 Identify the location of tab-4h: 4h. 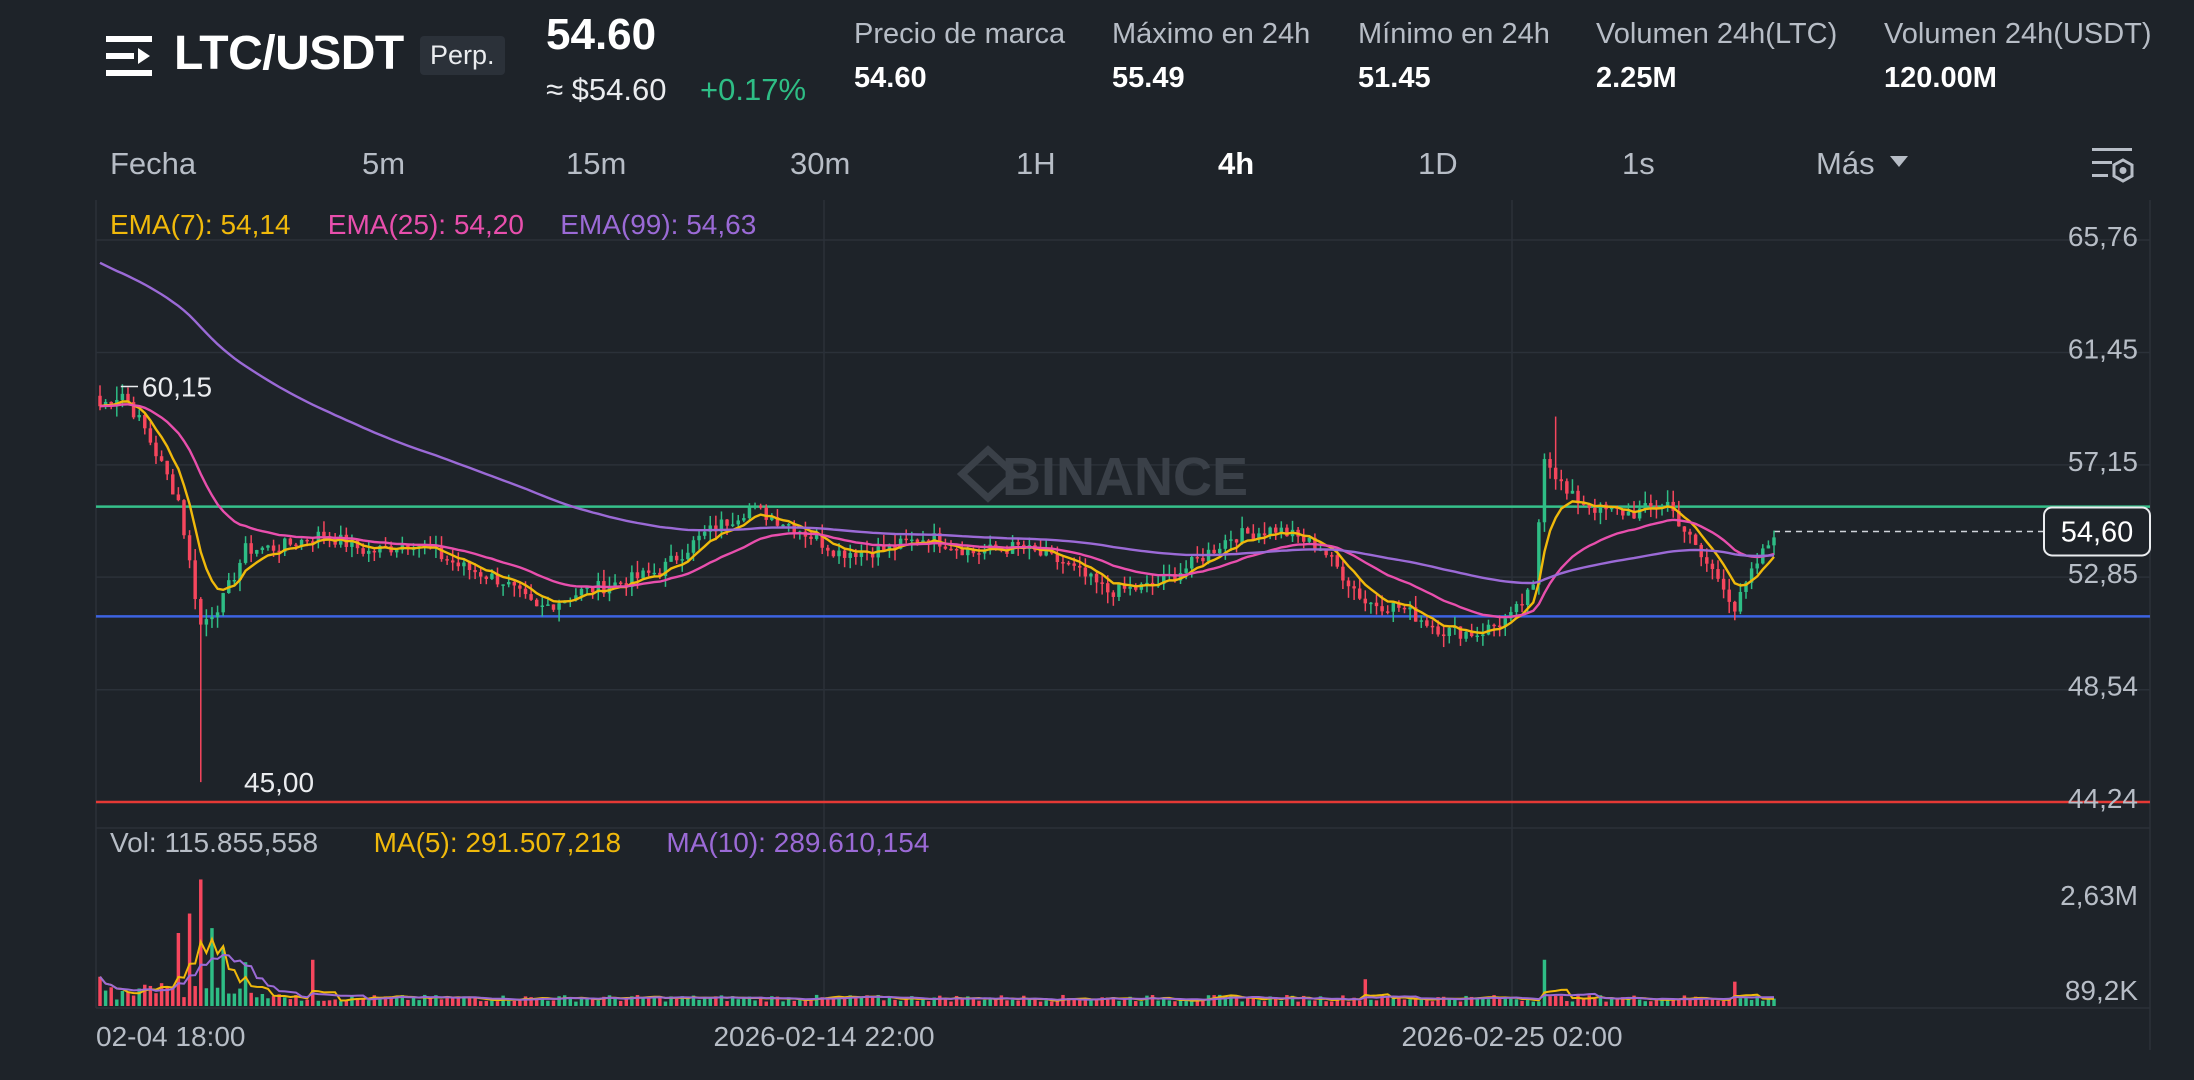
(1236, 163).